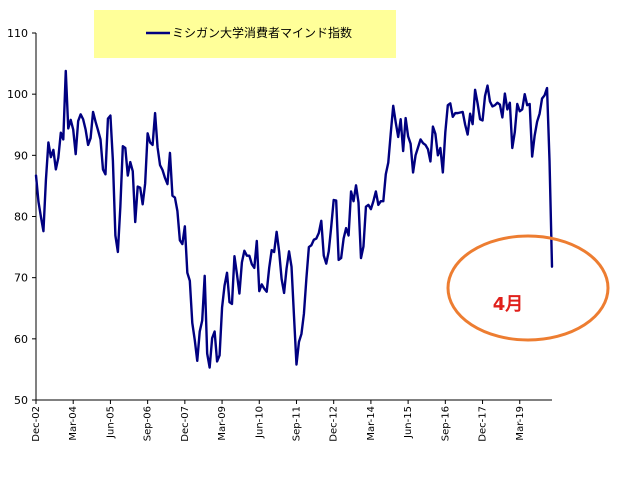 The width and height of the screenshot is (640, 478). What do you see at coordinates (17, 94) in the screenshot?
I see `y-tick-label: 100` at bounding box center [17, 94].